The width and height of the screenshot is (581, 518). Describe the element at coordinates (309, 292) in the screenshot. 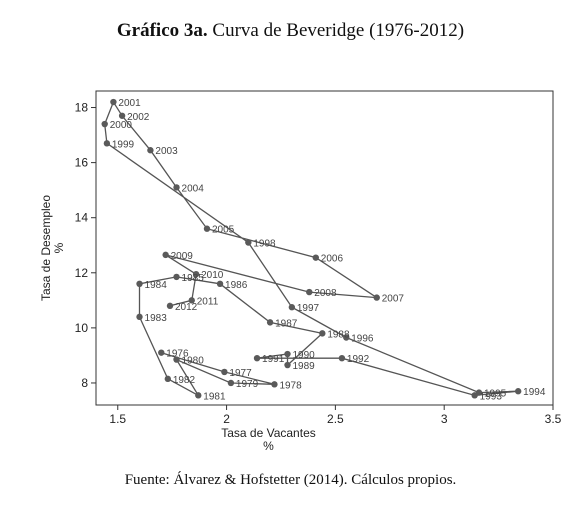

I see `data-point-2008` at that location.